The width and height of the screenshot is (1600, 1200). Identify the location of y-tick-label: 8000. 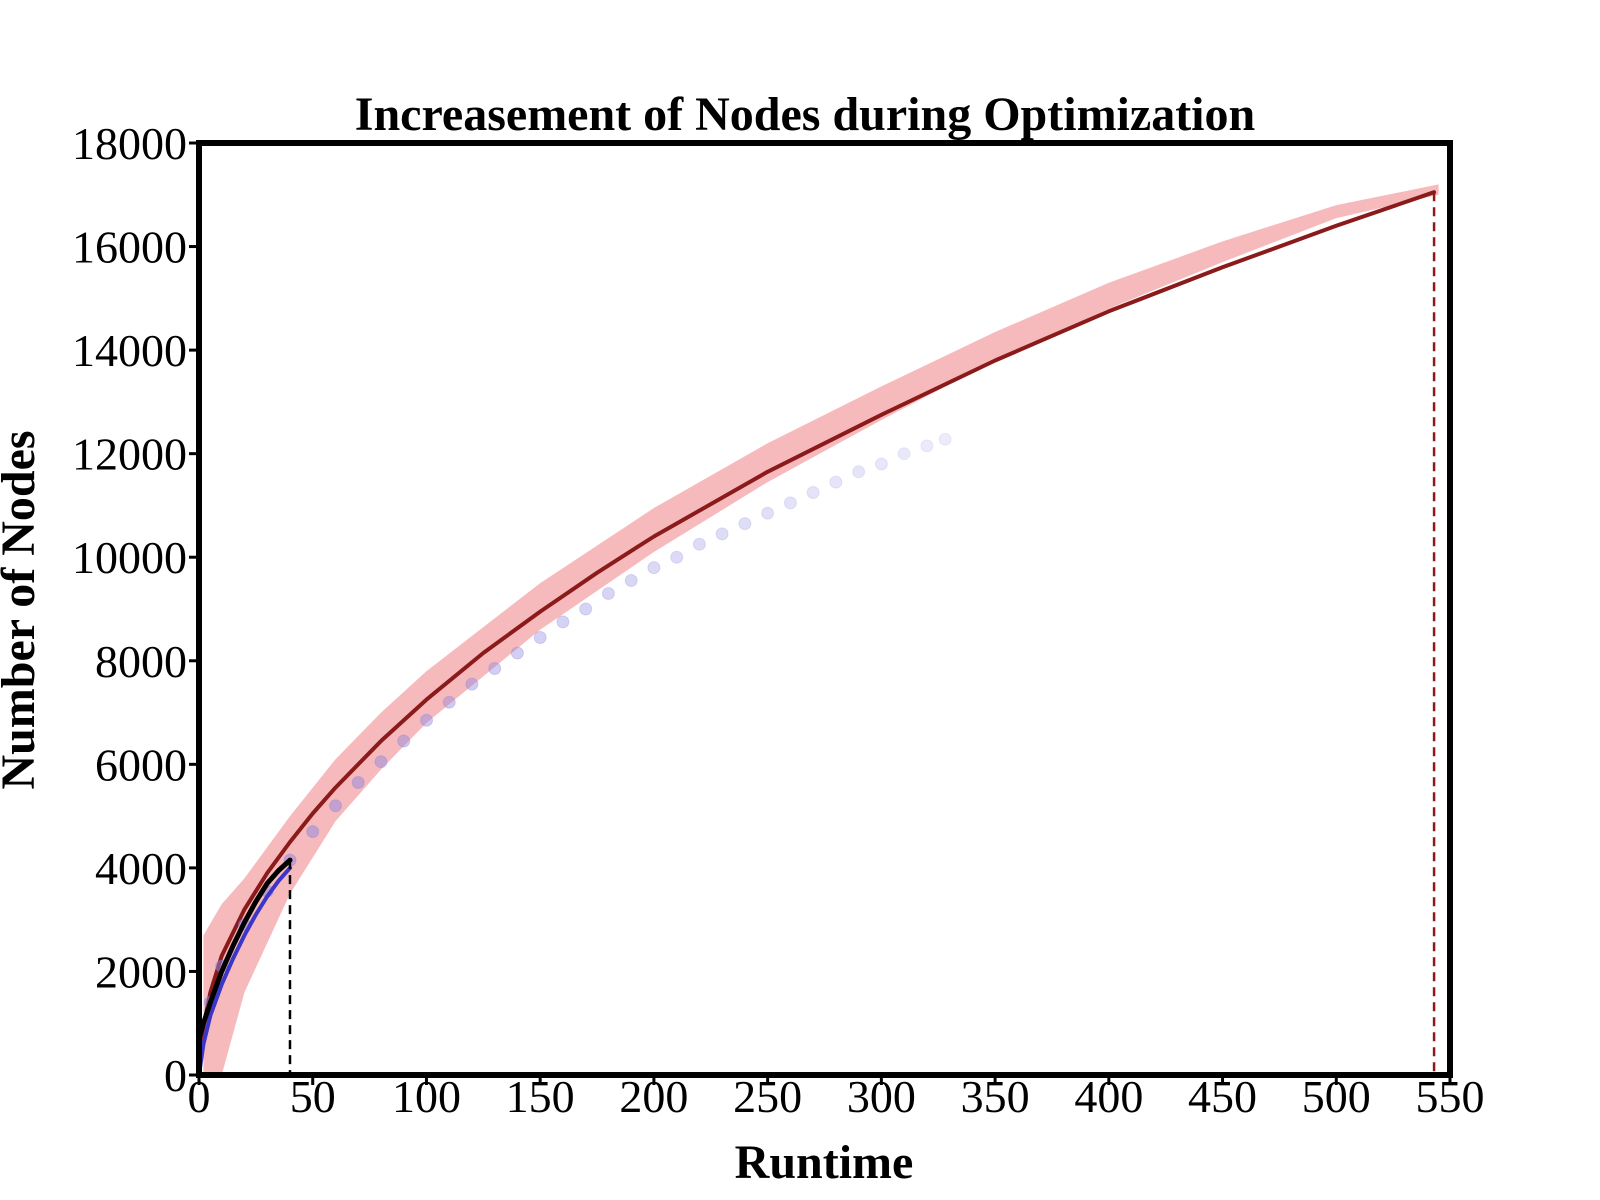
(141, 661).